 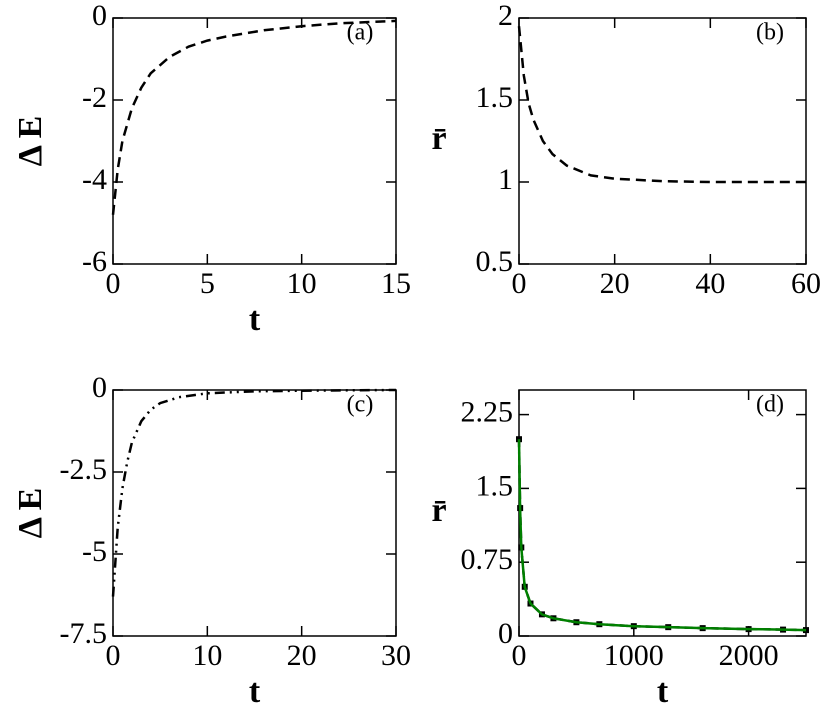 I want to click on y-tick-label: -6, so click(x=94, y=261).